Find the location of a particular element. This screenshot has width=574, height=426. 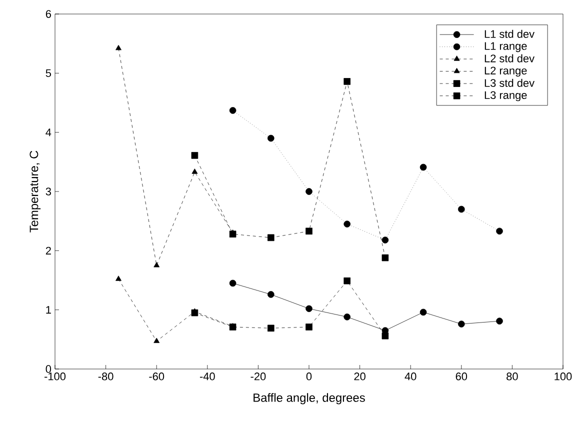

x-tick-label: 60 is located at coordinates (462, 376).